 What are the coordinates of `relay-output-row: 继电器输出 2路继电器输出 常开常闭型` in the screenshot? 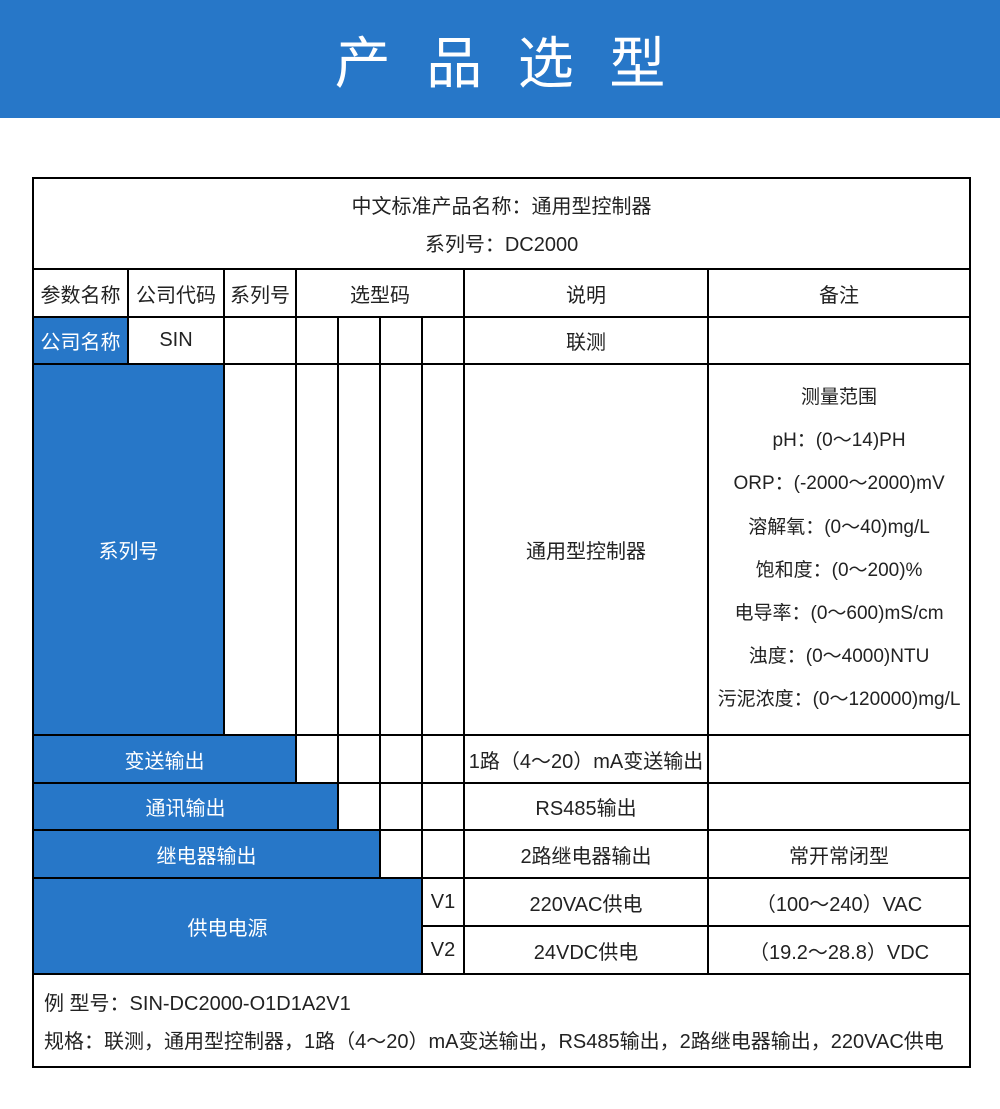 It's located at (502, 854).